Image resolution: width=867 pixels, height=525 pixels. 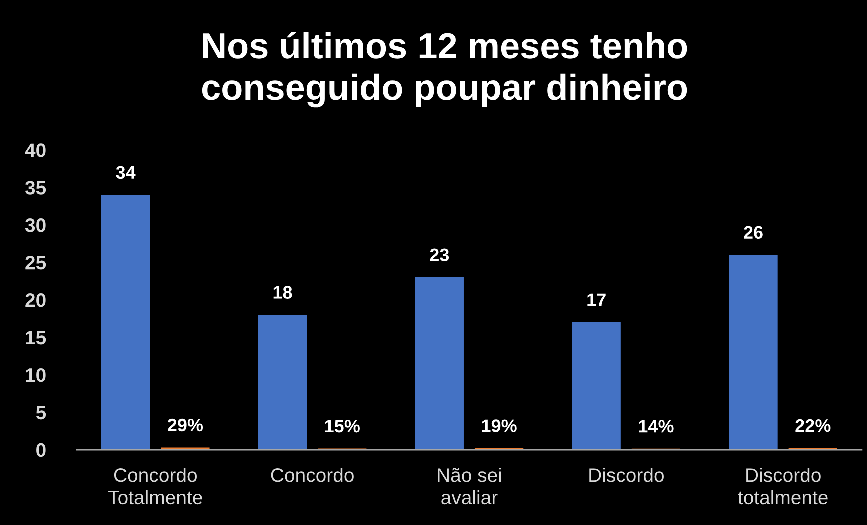 I want to click on x-tick-label: Discordo totalmente, so click(x=783, y=486).